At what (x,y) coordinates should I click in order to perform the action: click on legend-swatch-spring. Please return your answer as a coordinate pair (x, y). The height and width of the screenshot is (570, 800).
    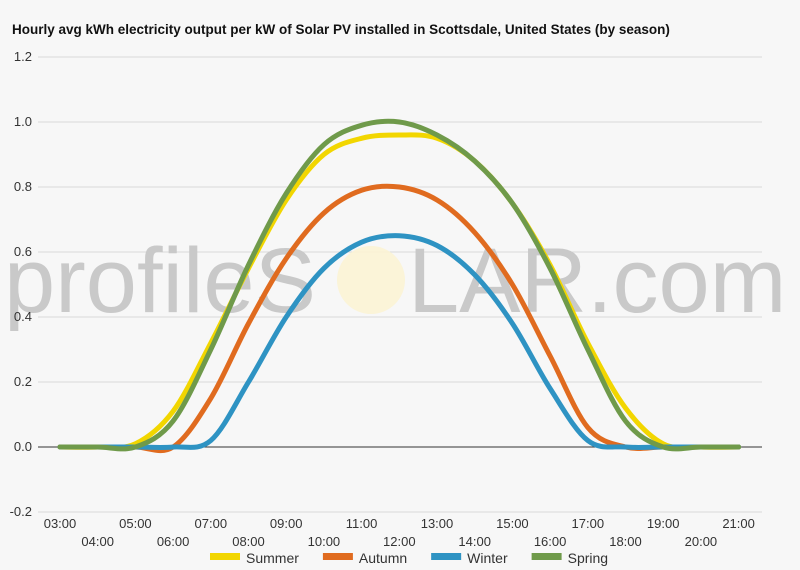
    Looking at the image, I should click on (546, 556).